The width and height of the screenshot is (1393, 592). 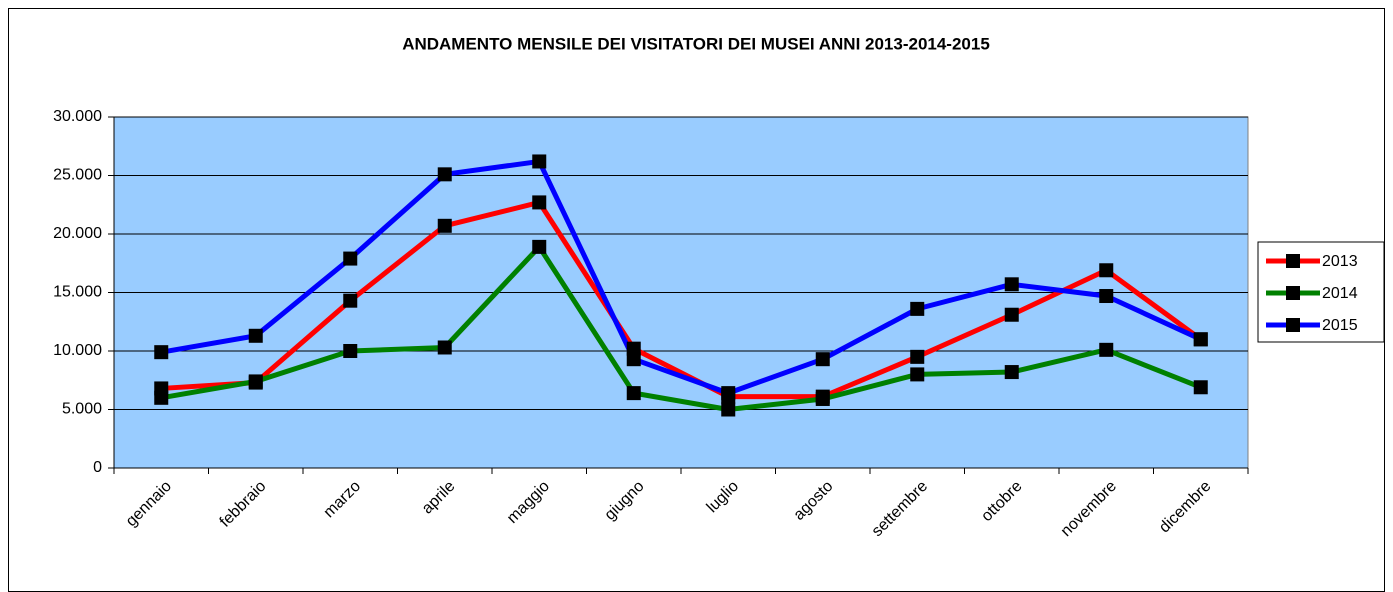 What do you see at coordinates (77, 116) in the screenshot?
I see `y-tick-label: 30.000` at bounding box center [77, 116].